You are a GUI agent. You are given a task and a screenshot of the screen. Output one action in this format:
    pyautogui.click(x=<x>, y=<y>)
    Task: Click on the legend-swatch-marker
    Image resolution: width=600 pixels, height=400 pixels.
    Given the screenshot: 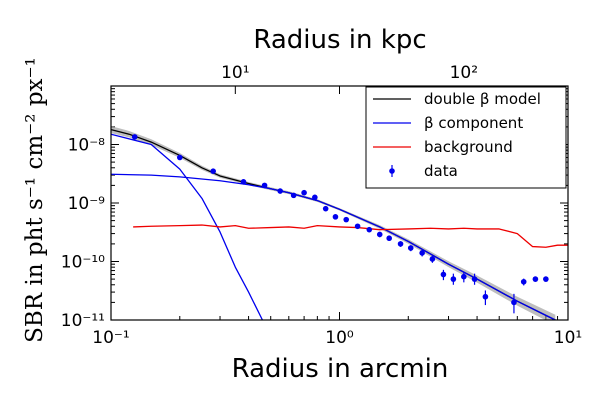 What is the action you would take?
    pyautogui.click(x=392, y=171)
    